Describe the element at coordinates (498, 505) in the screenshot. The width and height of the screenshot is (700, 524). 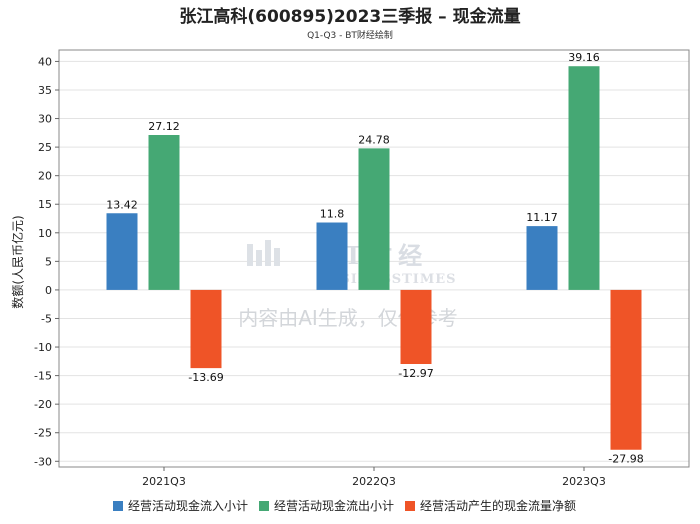
I see `legend-label: 经营活动产生的现金流量净额` at that location.